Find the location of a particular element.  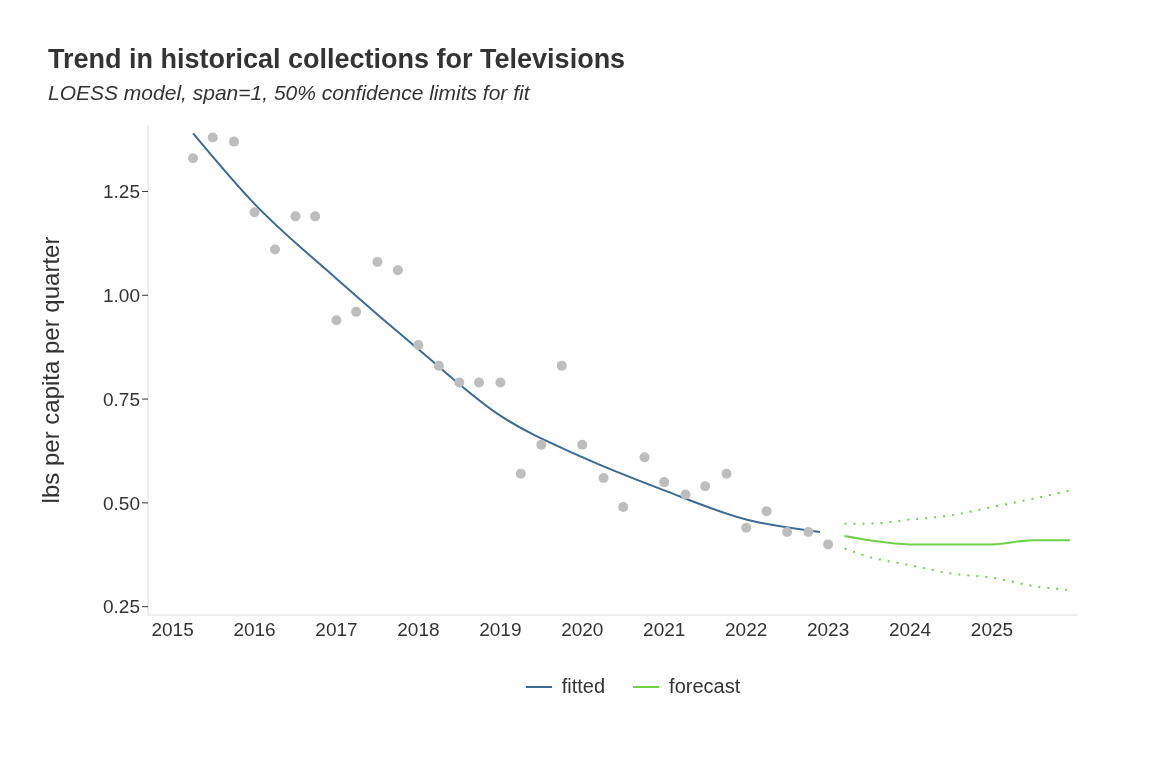

y-tick-label: 1.00 is located at coordinates (121, 295).